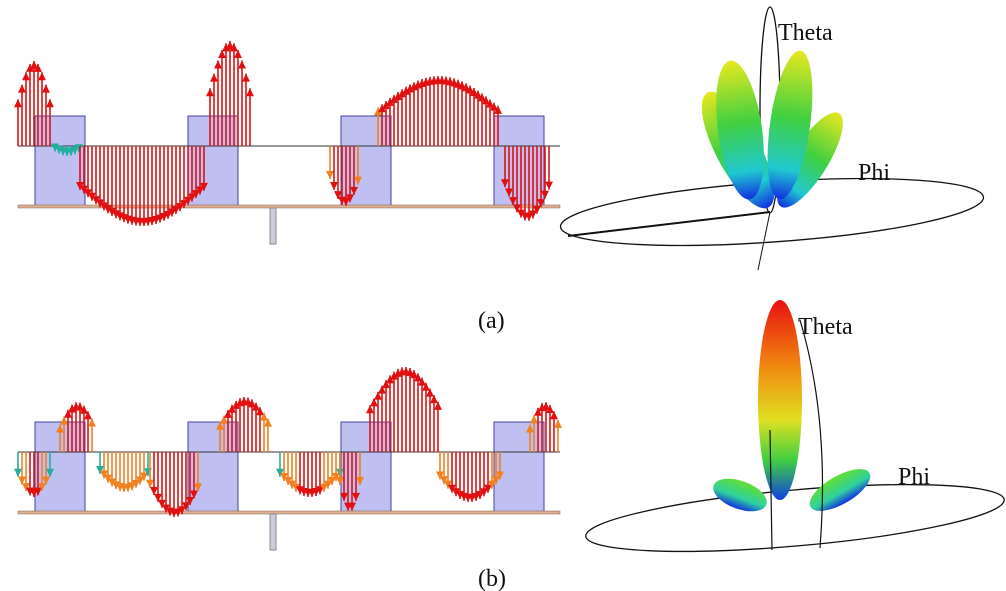  Describe the element at coordinates (914, 477) in the screenshot. I see `phi-label: Phi` at that location.